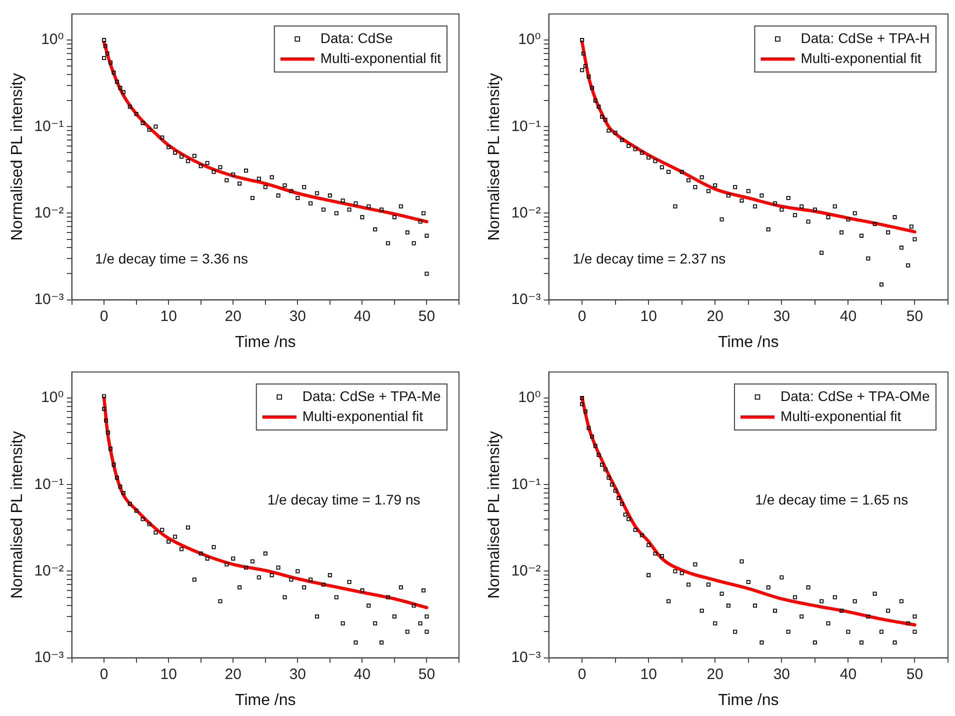 This screenshot has height=716, width=955. Describe the element at coordinates (715, 674) in the screenshot. I see `x-tick-label: 20` at that location.